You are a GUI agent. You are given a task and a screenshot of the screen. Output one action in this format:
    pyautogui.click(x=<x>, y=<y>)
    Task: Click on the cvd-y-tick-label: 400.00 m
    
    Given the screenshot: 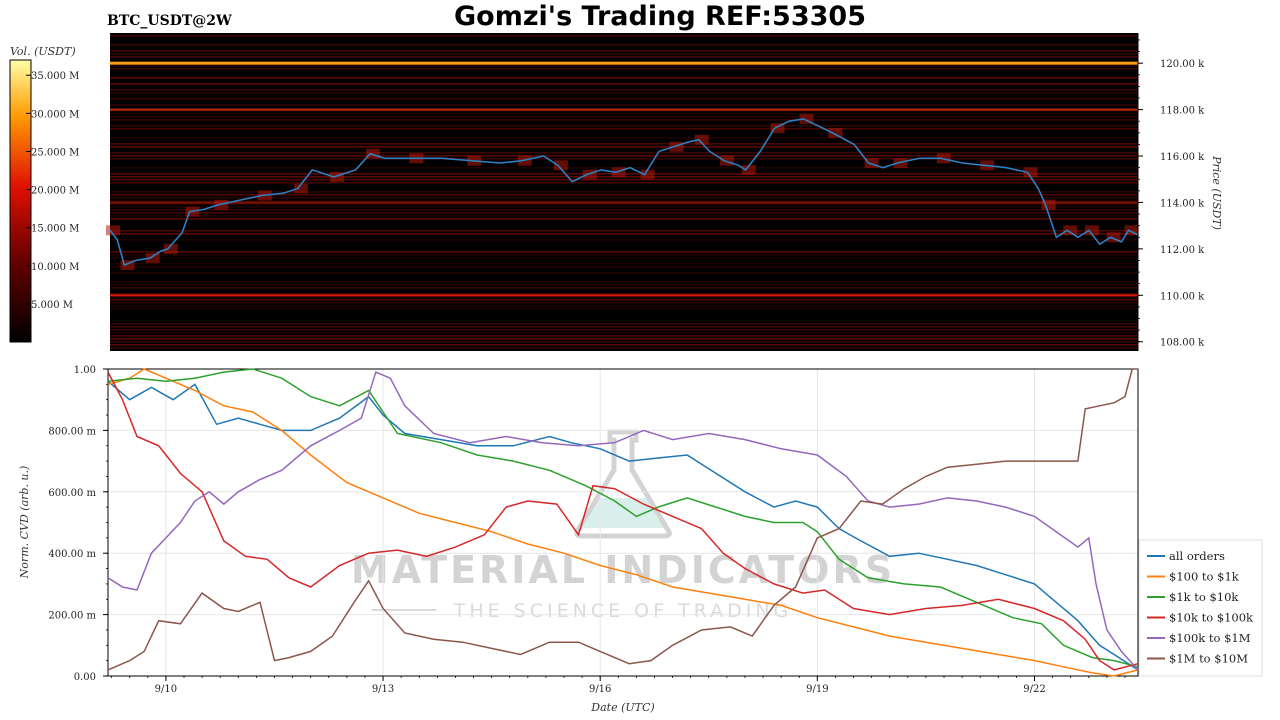 What is the action you would take?
    pyautogui.click(x=72, y=554)
    